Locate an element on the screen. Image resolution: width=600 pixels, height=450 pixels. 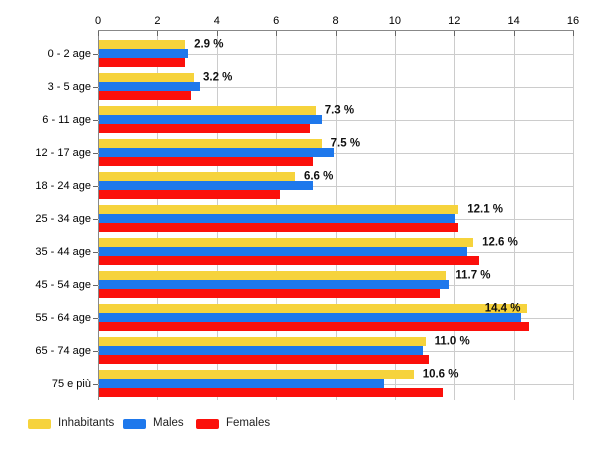
category-label: 3 - 5 age is located at coordinates (69, 86).